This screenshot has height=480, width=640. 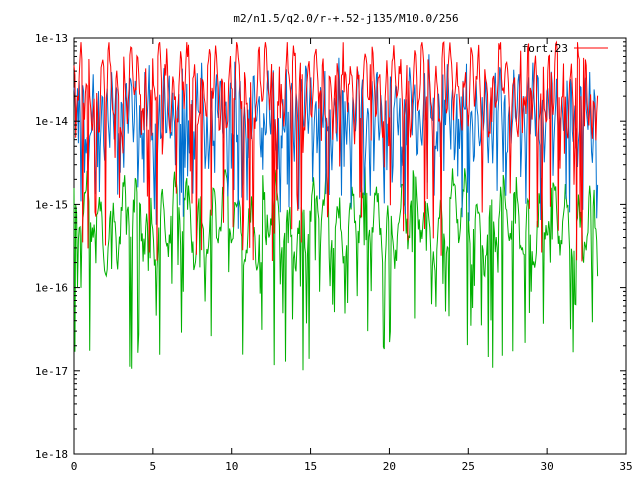 I want to click on legend: fort.23, so click(x=565, y=48).